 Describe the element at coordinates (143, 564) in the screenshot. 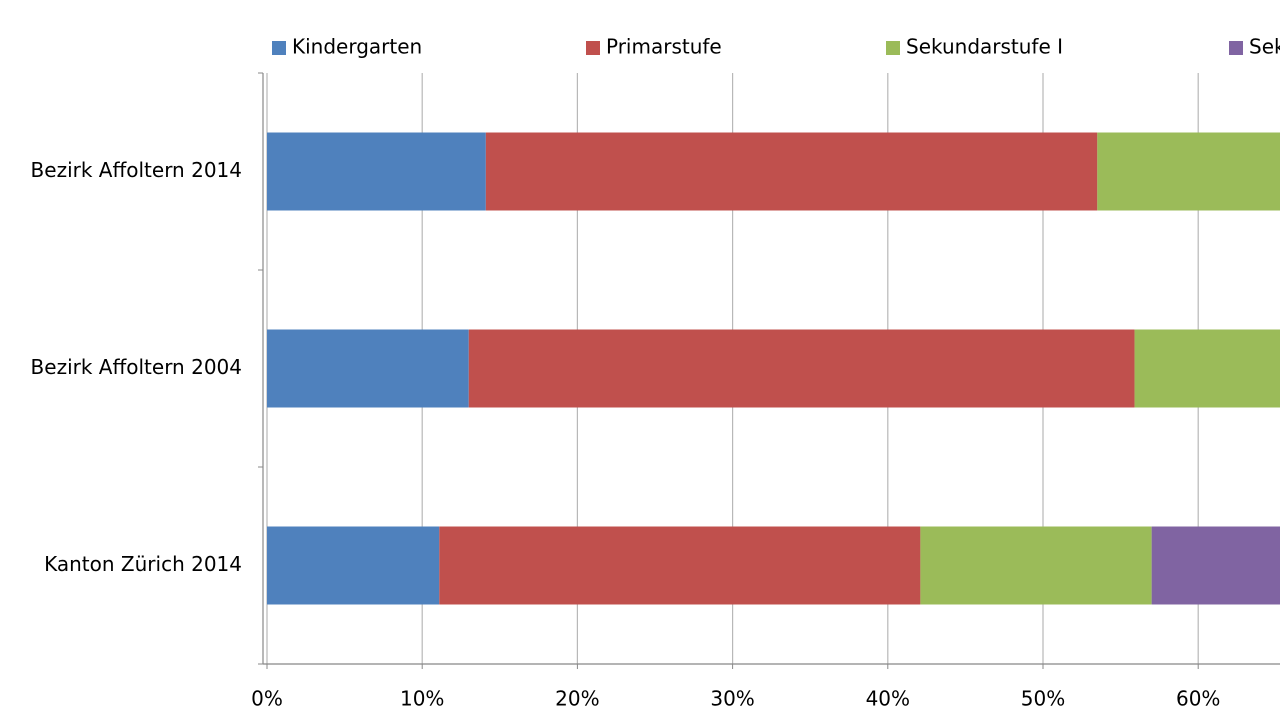

I see `y-tick-label: Kanton Zürich 2014` at that location.